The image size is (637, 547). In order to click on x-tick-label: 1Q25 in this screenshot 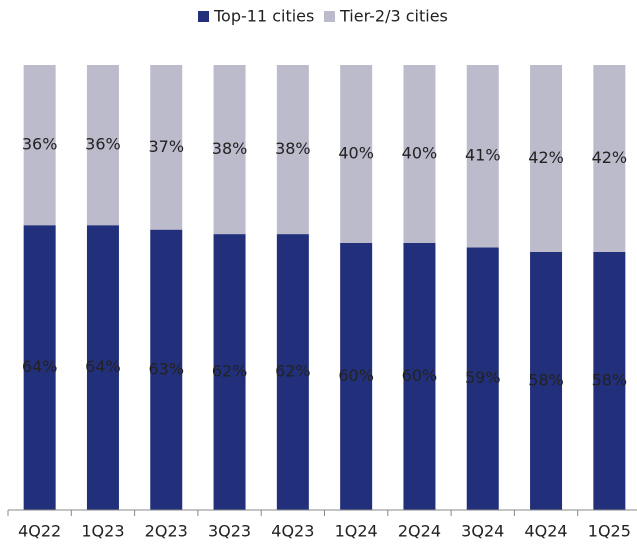, I will do `click(609, 531)`.